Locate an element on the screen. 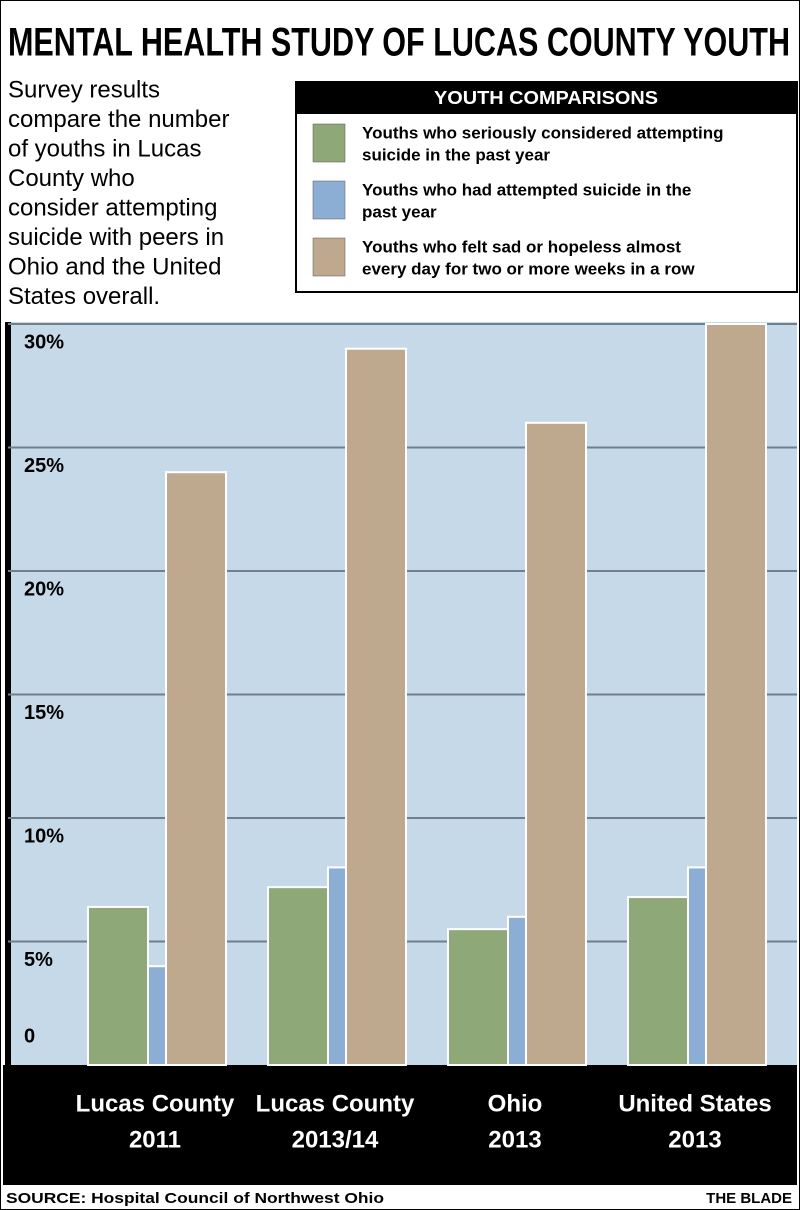 The height and width of the screenshot is (1210, 800). x-tick-label: 2011 is located at coordinates (155, 1139).